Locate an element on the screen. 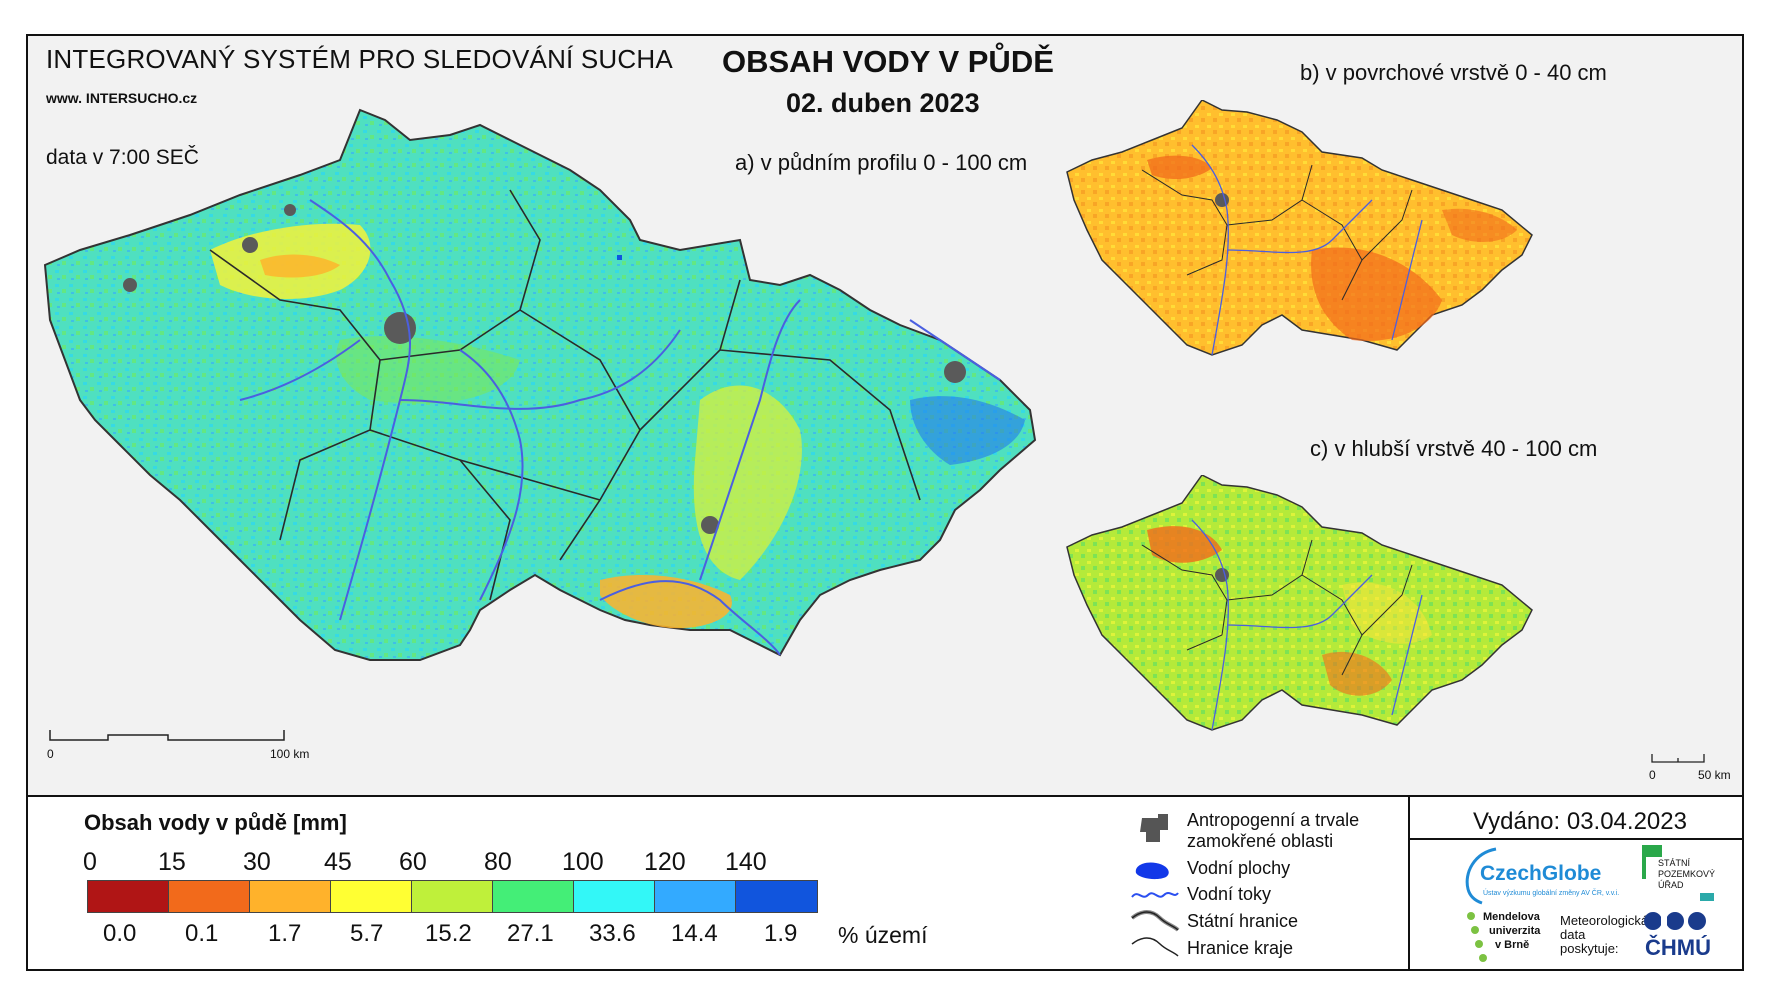 The width and height of the screenshot is (1772, 1003). key-water-bodies: Vodní plochy is located at coordinates (1239, 868).